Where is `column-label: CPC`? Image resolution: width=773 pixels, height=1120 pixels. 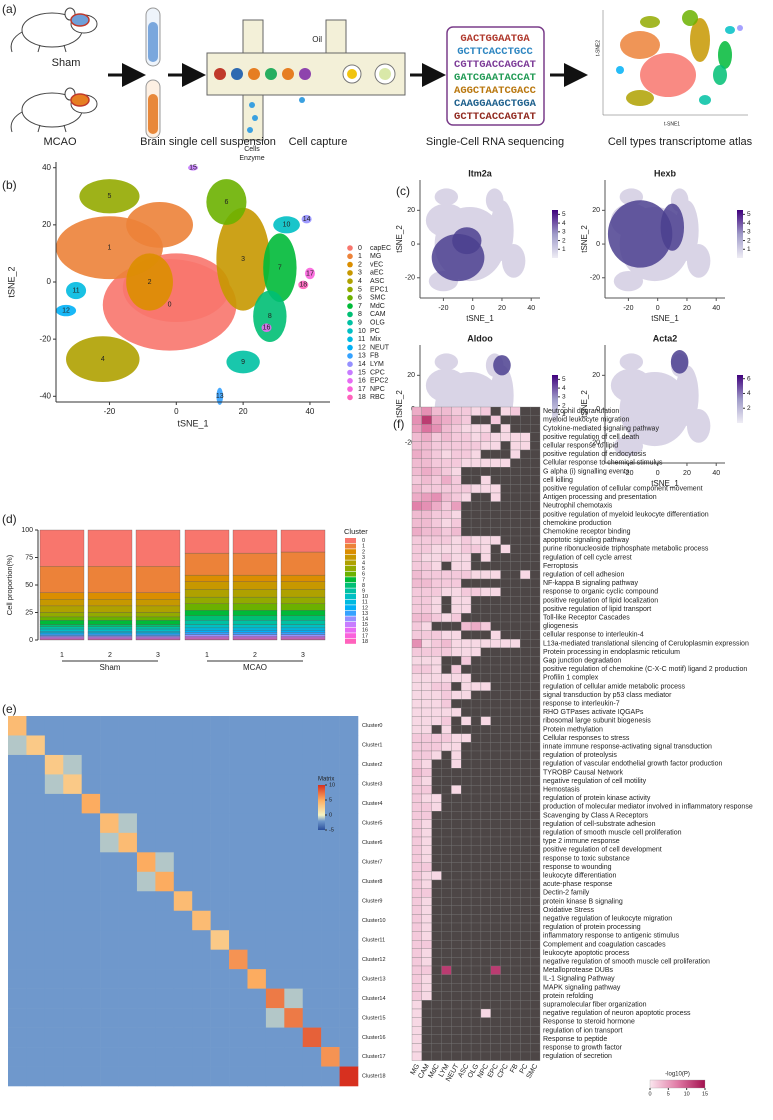 column-label: CPC is located at coordinates (502, 1071).